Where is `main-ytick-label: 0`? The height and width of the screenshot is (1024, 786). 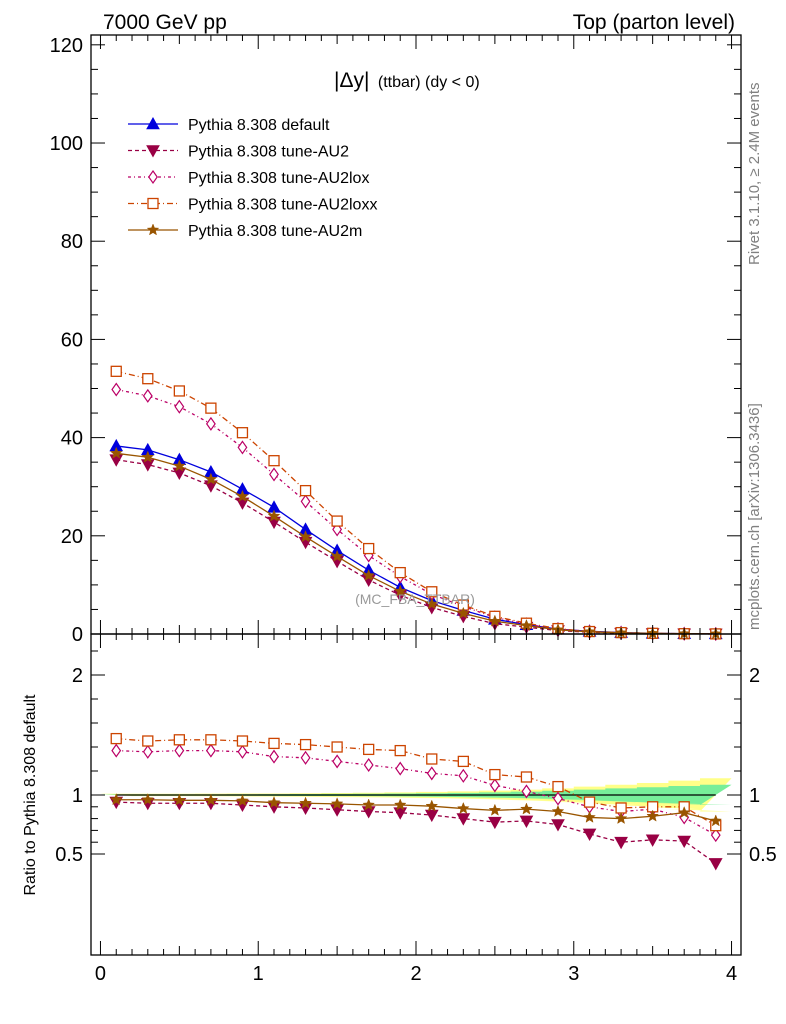 main-ytick-label: 0 is located at coordinates (77, 635).